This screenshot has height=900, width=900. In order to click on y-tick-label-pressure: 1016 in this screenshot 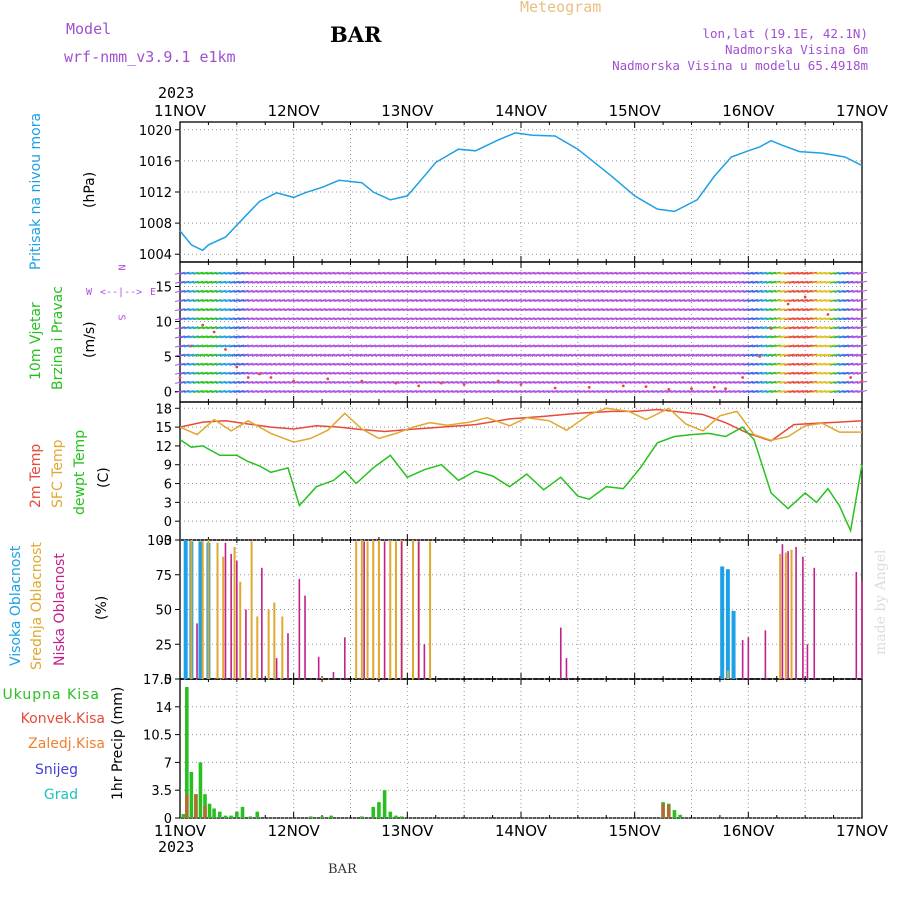, I will do `click(155, 162)`.